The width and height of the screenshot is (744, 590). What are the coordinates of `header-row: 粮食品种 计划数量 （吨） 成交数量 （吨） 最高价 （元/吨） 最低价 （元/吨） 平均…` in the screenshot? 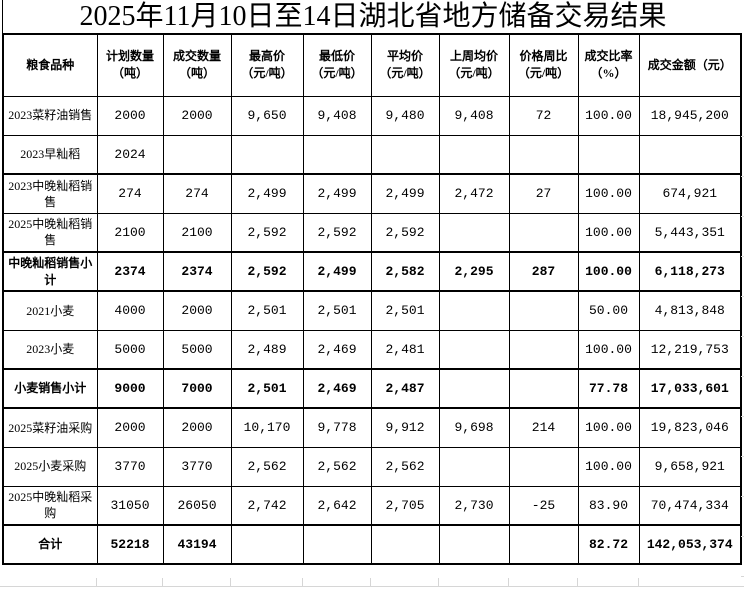 It's located at (372, 65).